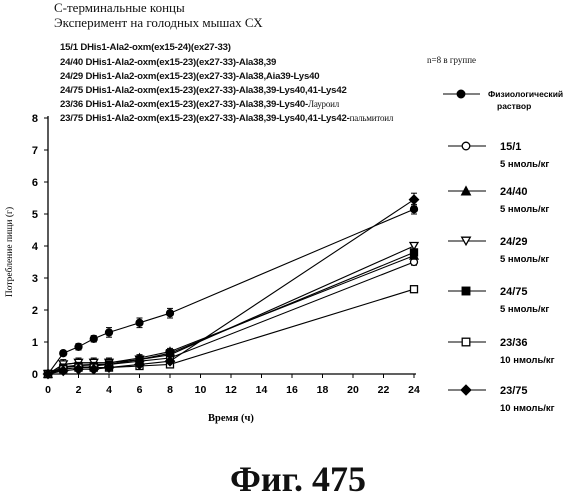 The height and width of the screenshot is (500, 574). I want to click on x-tick-label: 20, so click(353, 390).